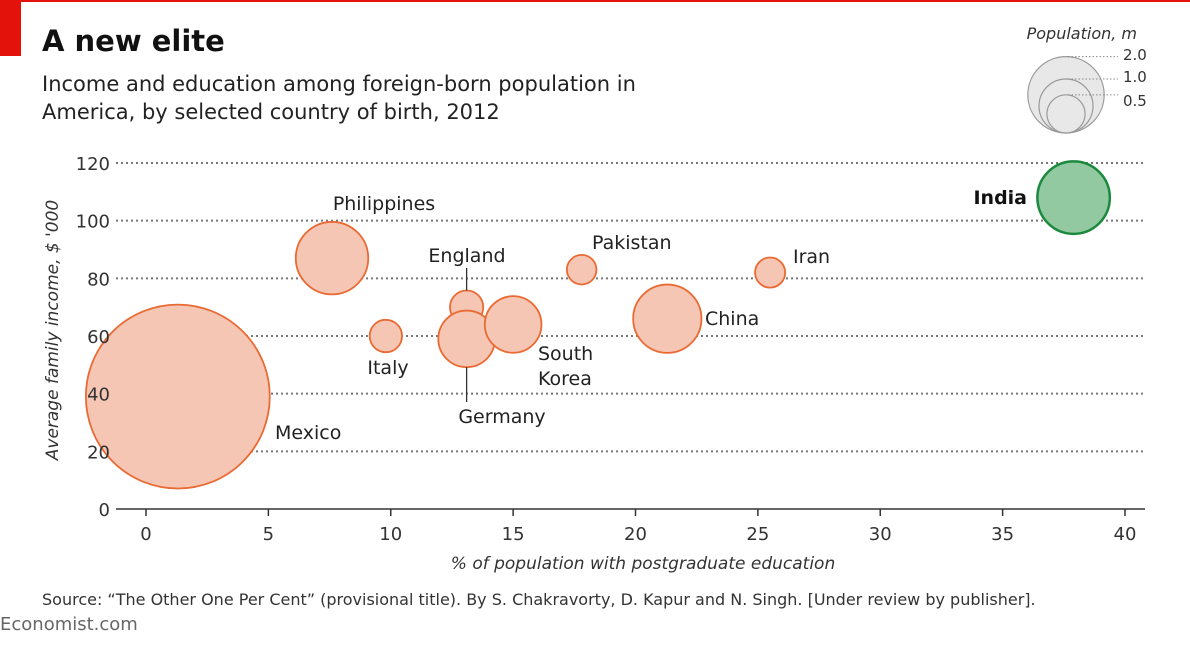  Describe the element at coordinates (1082, 33) in the screenshot. I see `legend-title: Population, m` at that location.